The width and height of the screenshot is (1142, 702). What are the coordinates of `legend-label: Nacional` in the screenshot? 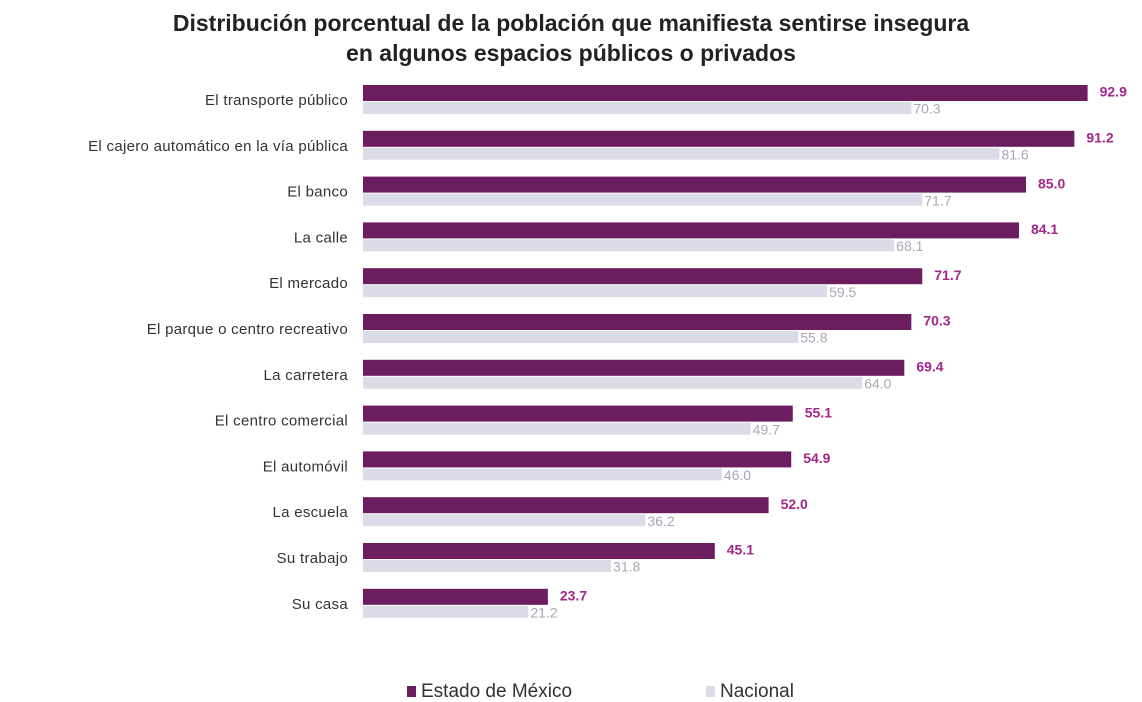 It's located at (757, 691).